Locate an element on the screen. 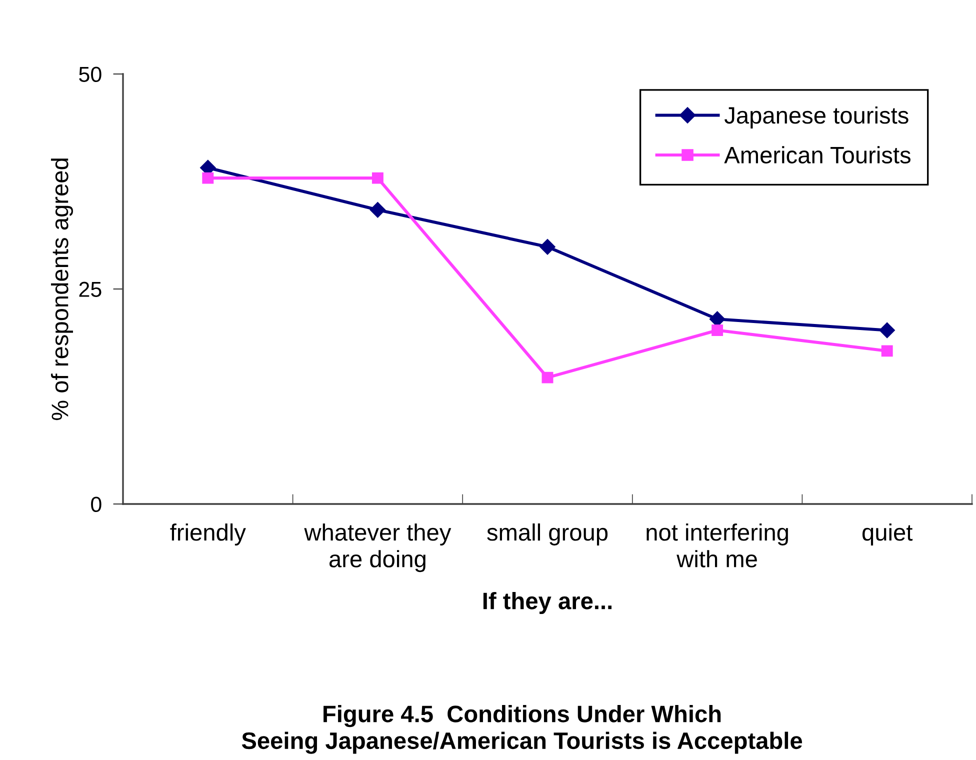 This screenshot has height=760, width=976. x-tick-label: whatever they are doing is located at coordinates (378, 547).